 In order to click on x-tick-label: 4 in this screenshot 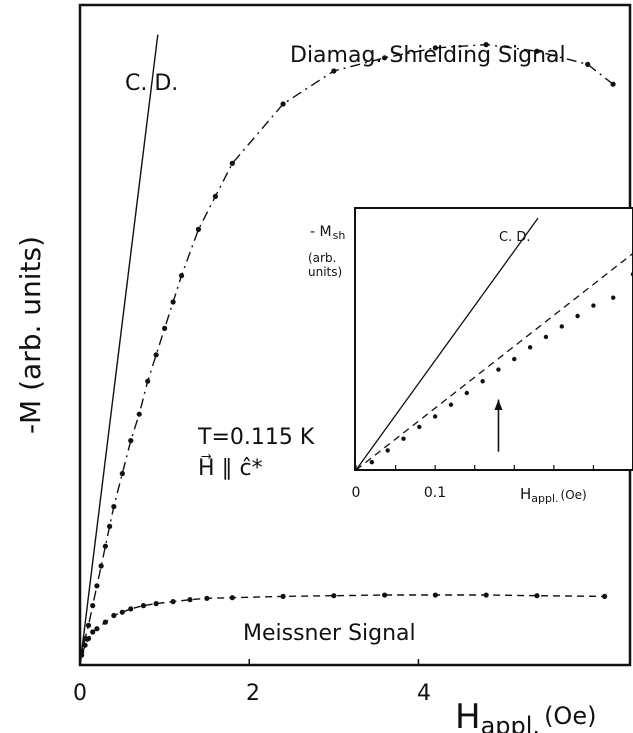, I will do `click(424, 693)`.